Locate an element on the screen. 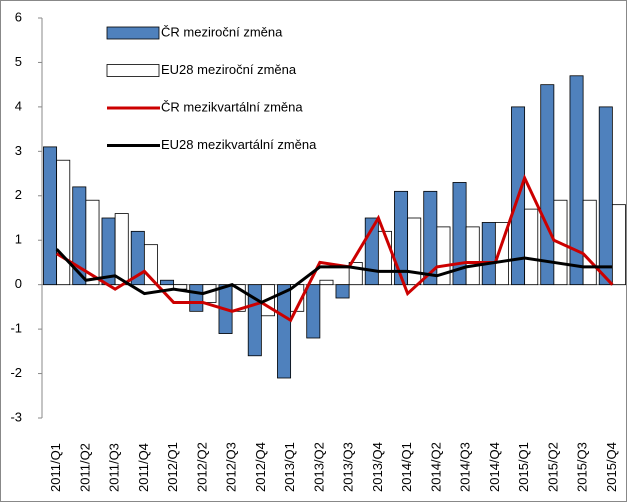 This screenshot has height=502, width=627. y-tick-label: -3 is located at coordinates (16, 416).